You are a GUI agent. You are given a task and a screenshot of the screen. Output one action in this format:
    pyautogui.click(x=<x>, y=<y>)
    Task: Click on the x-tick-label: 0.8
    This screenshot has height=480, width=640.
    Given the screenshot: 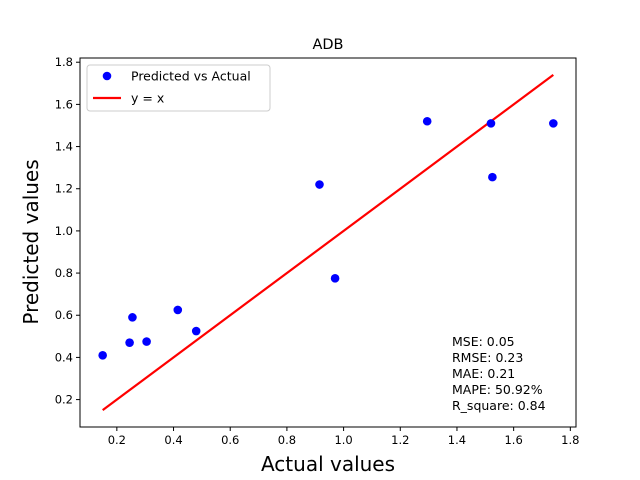 What is the action you would take?
    pyautogui.click(x=287, y=440)
    